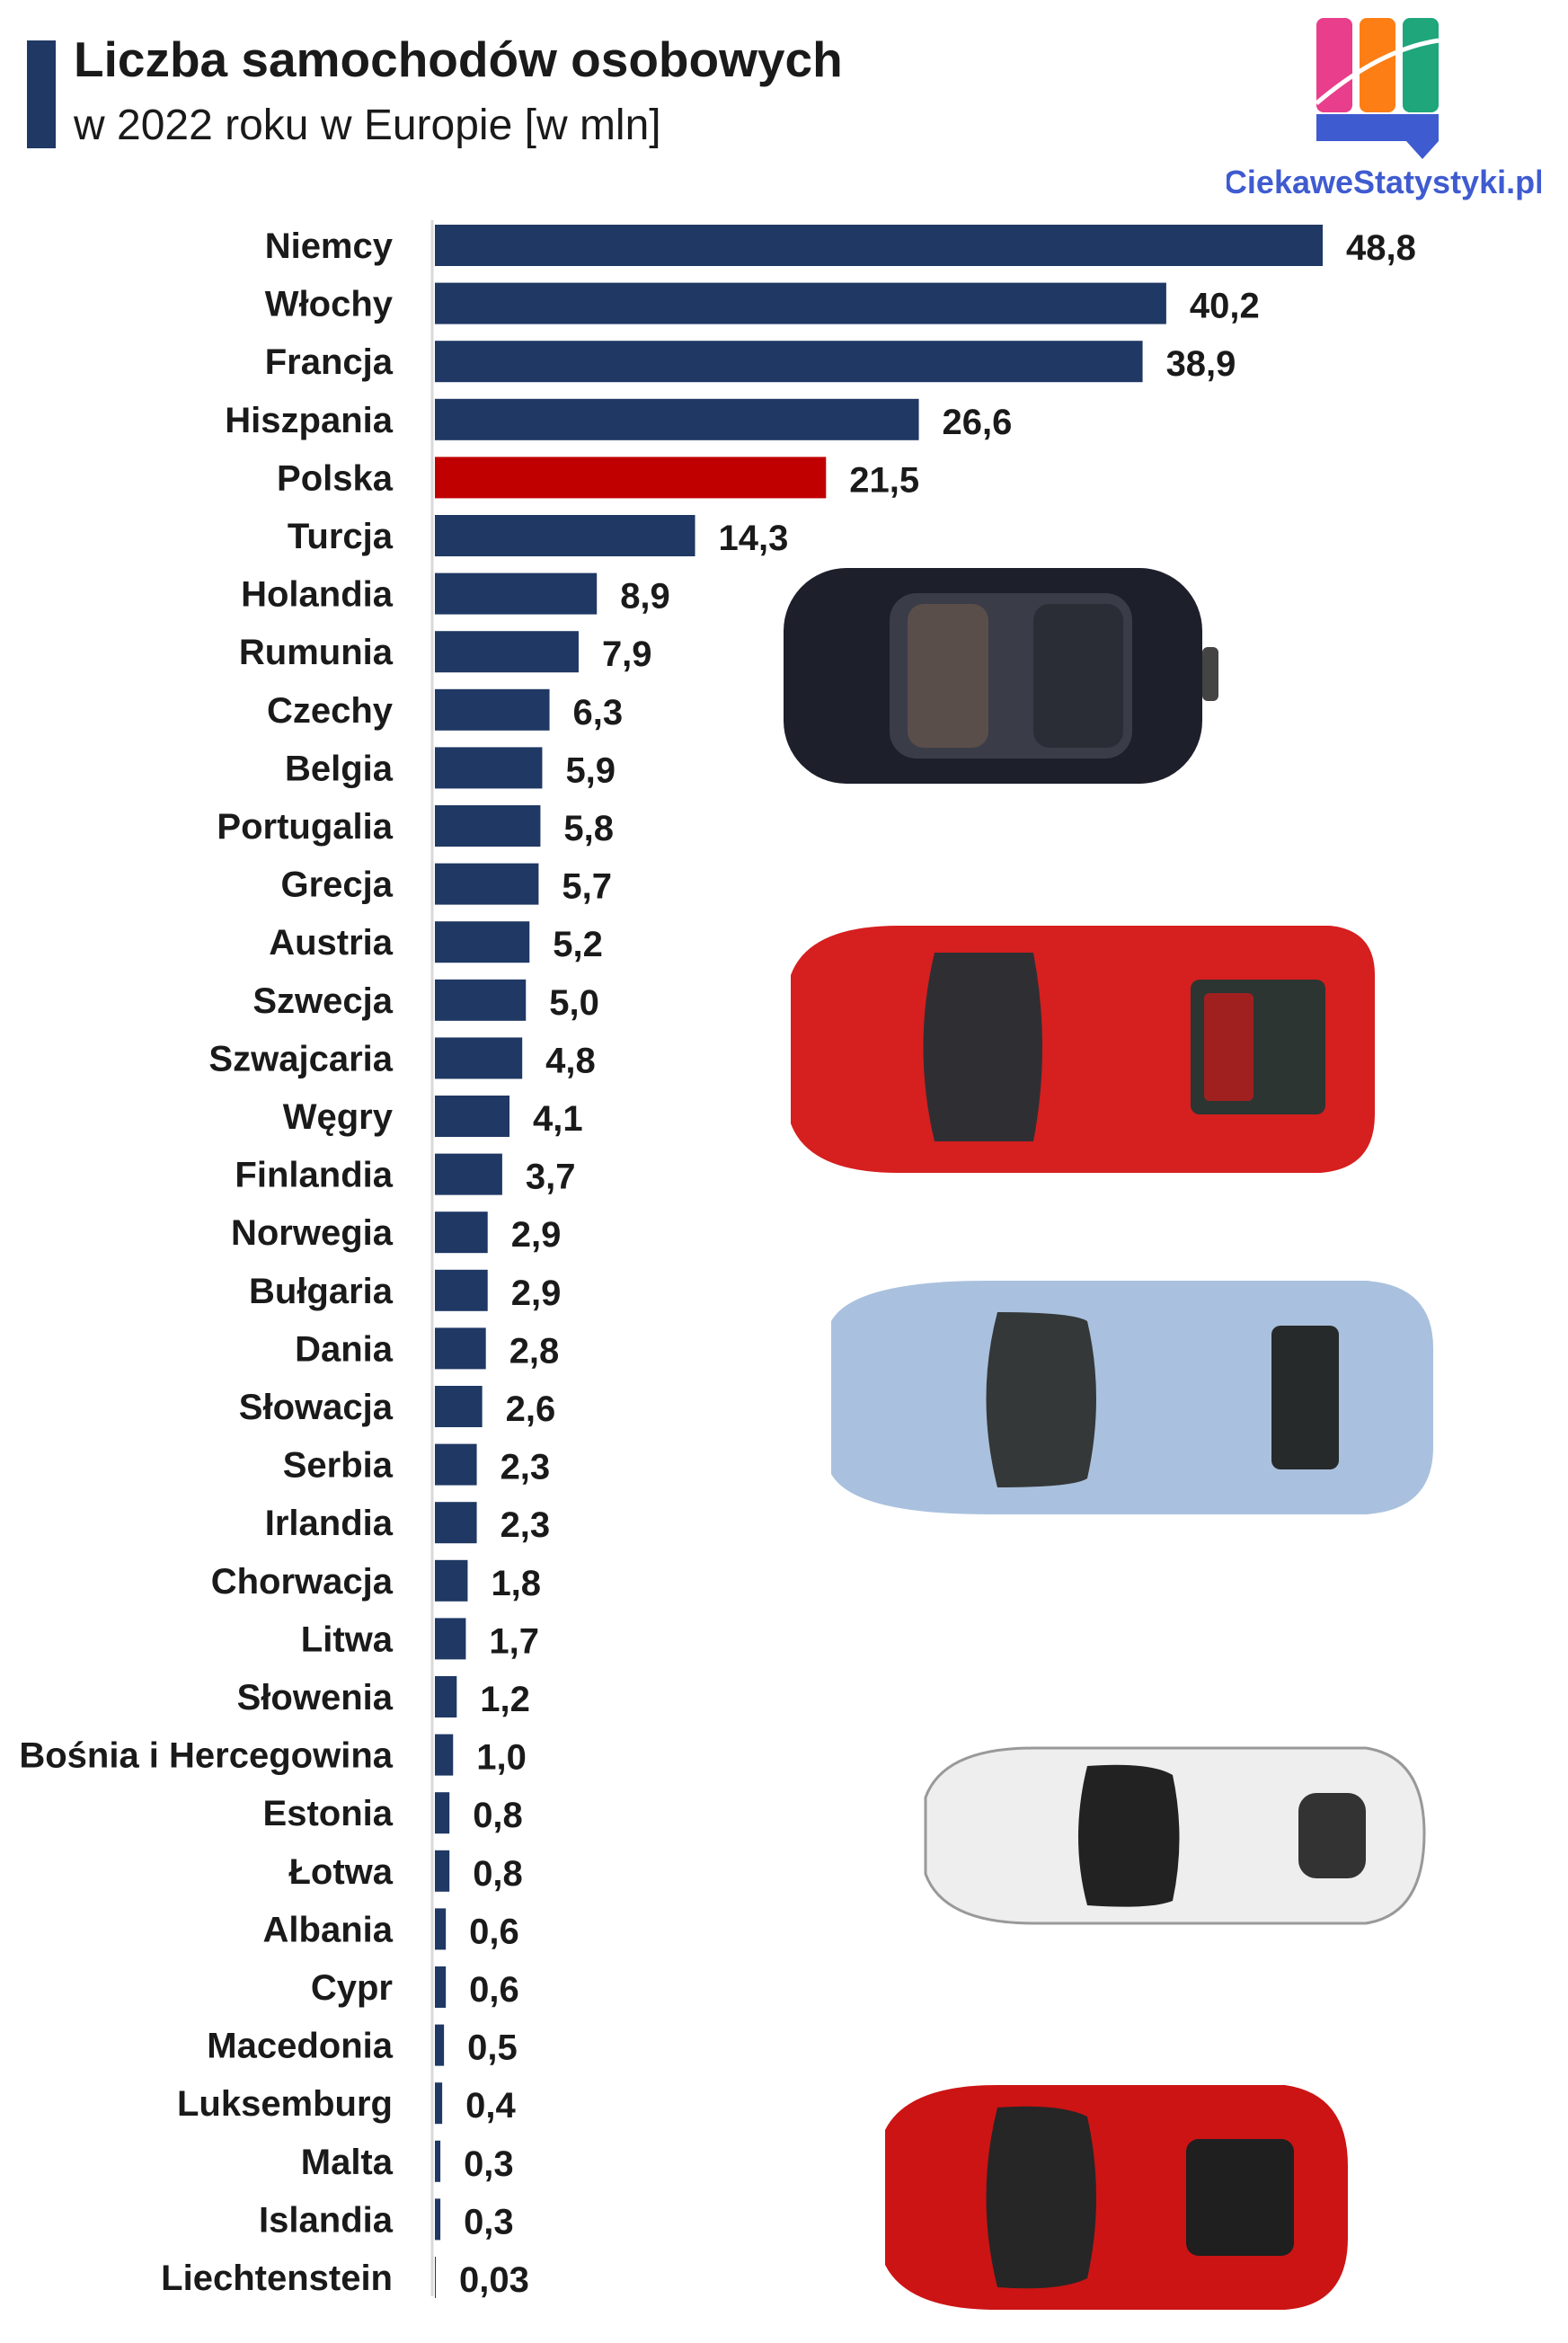 The width and height of the screenshot is (1568, 2343). I want to click on bar-liechtenstein, so click(436, 2277).